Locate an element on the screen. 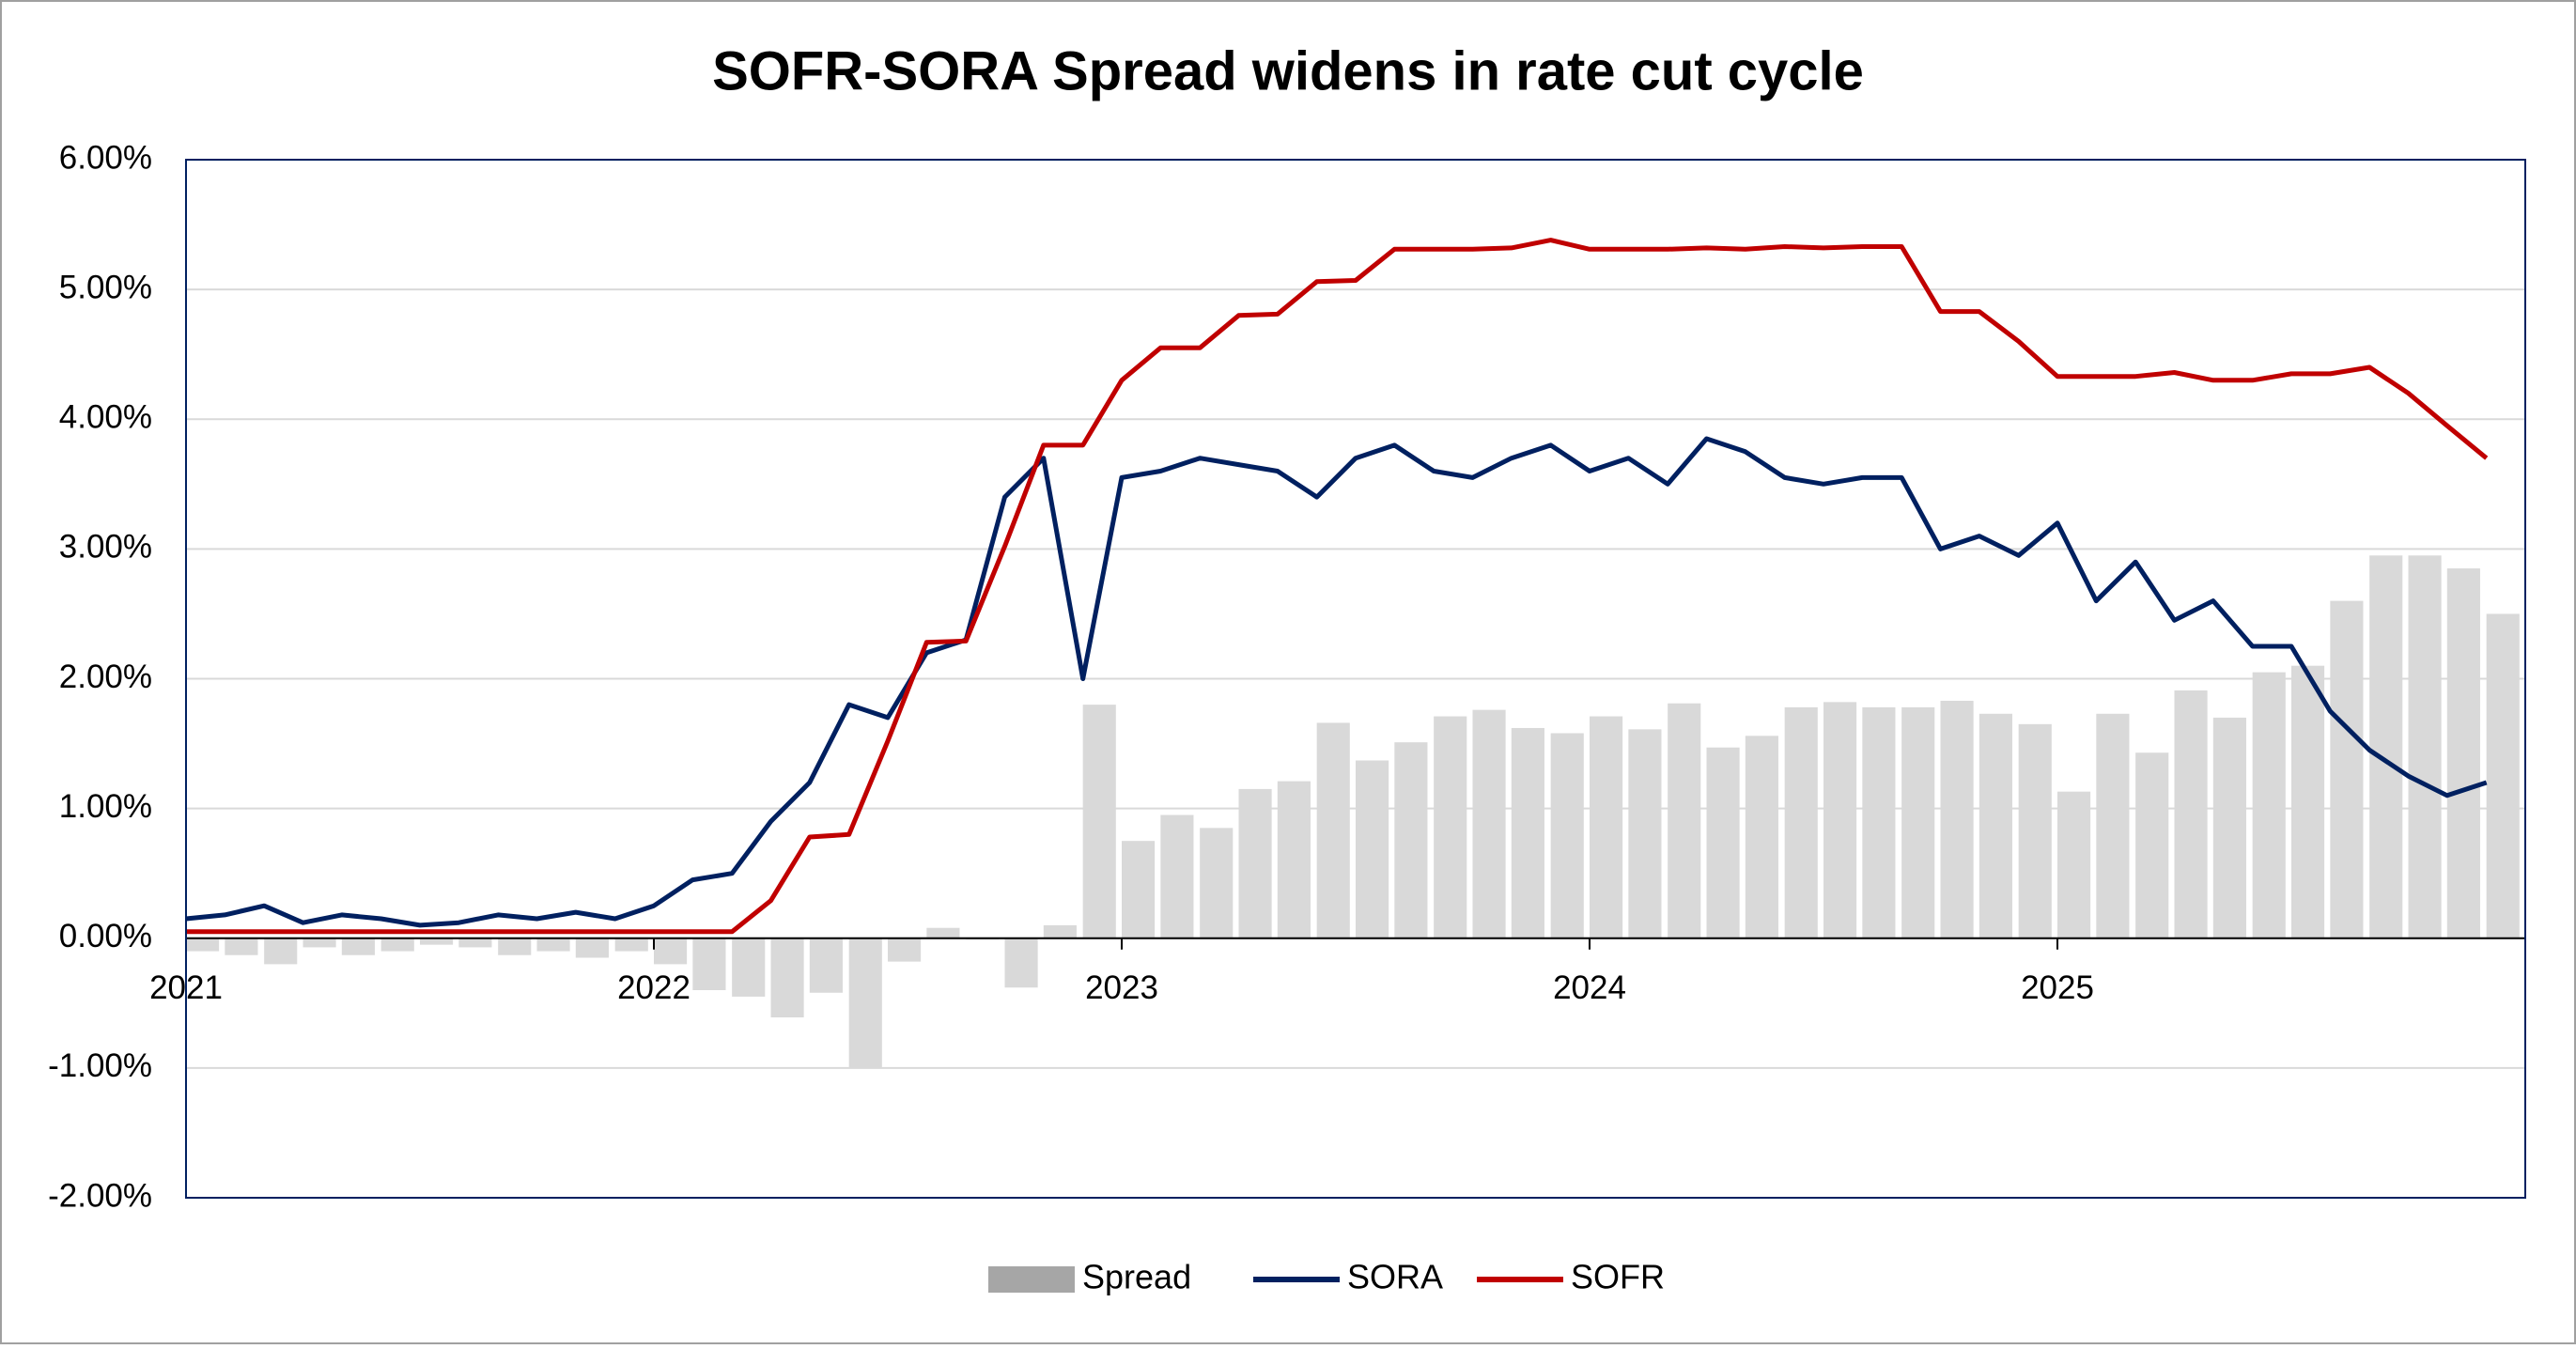 The image size is (2576, 1349). legend-label: Spread is located at coordinates (1136, 1277).